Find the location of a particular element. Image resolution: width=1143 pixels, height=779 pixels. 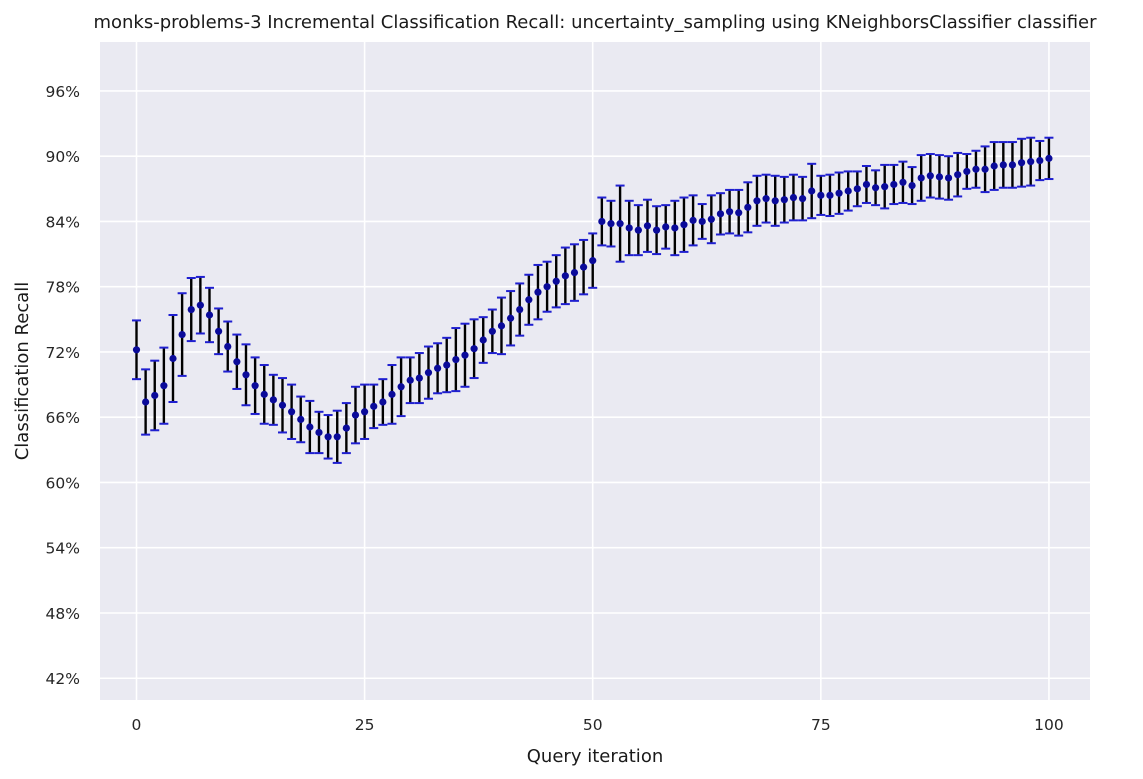

y-tick-label: 90% is located at coordinates (63, 157).